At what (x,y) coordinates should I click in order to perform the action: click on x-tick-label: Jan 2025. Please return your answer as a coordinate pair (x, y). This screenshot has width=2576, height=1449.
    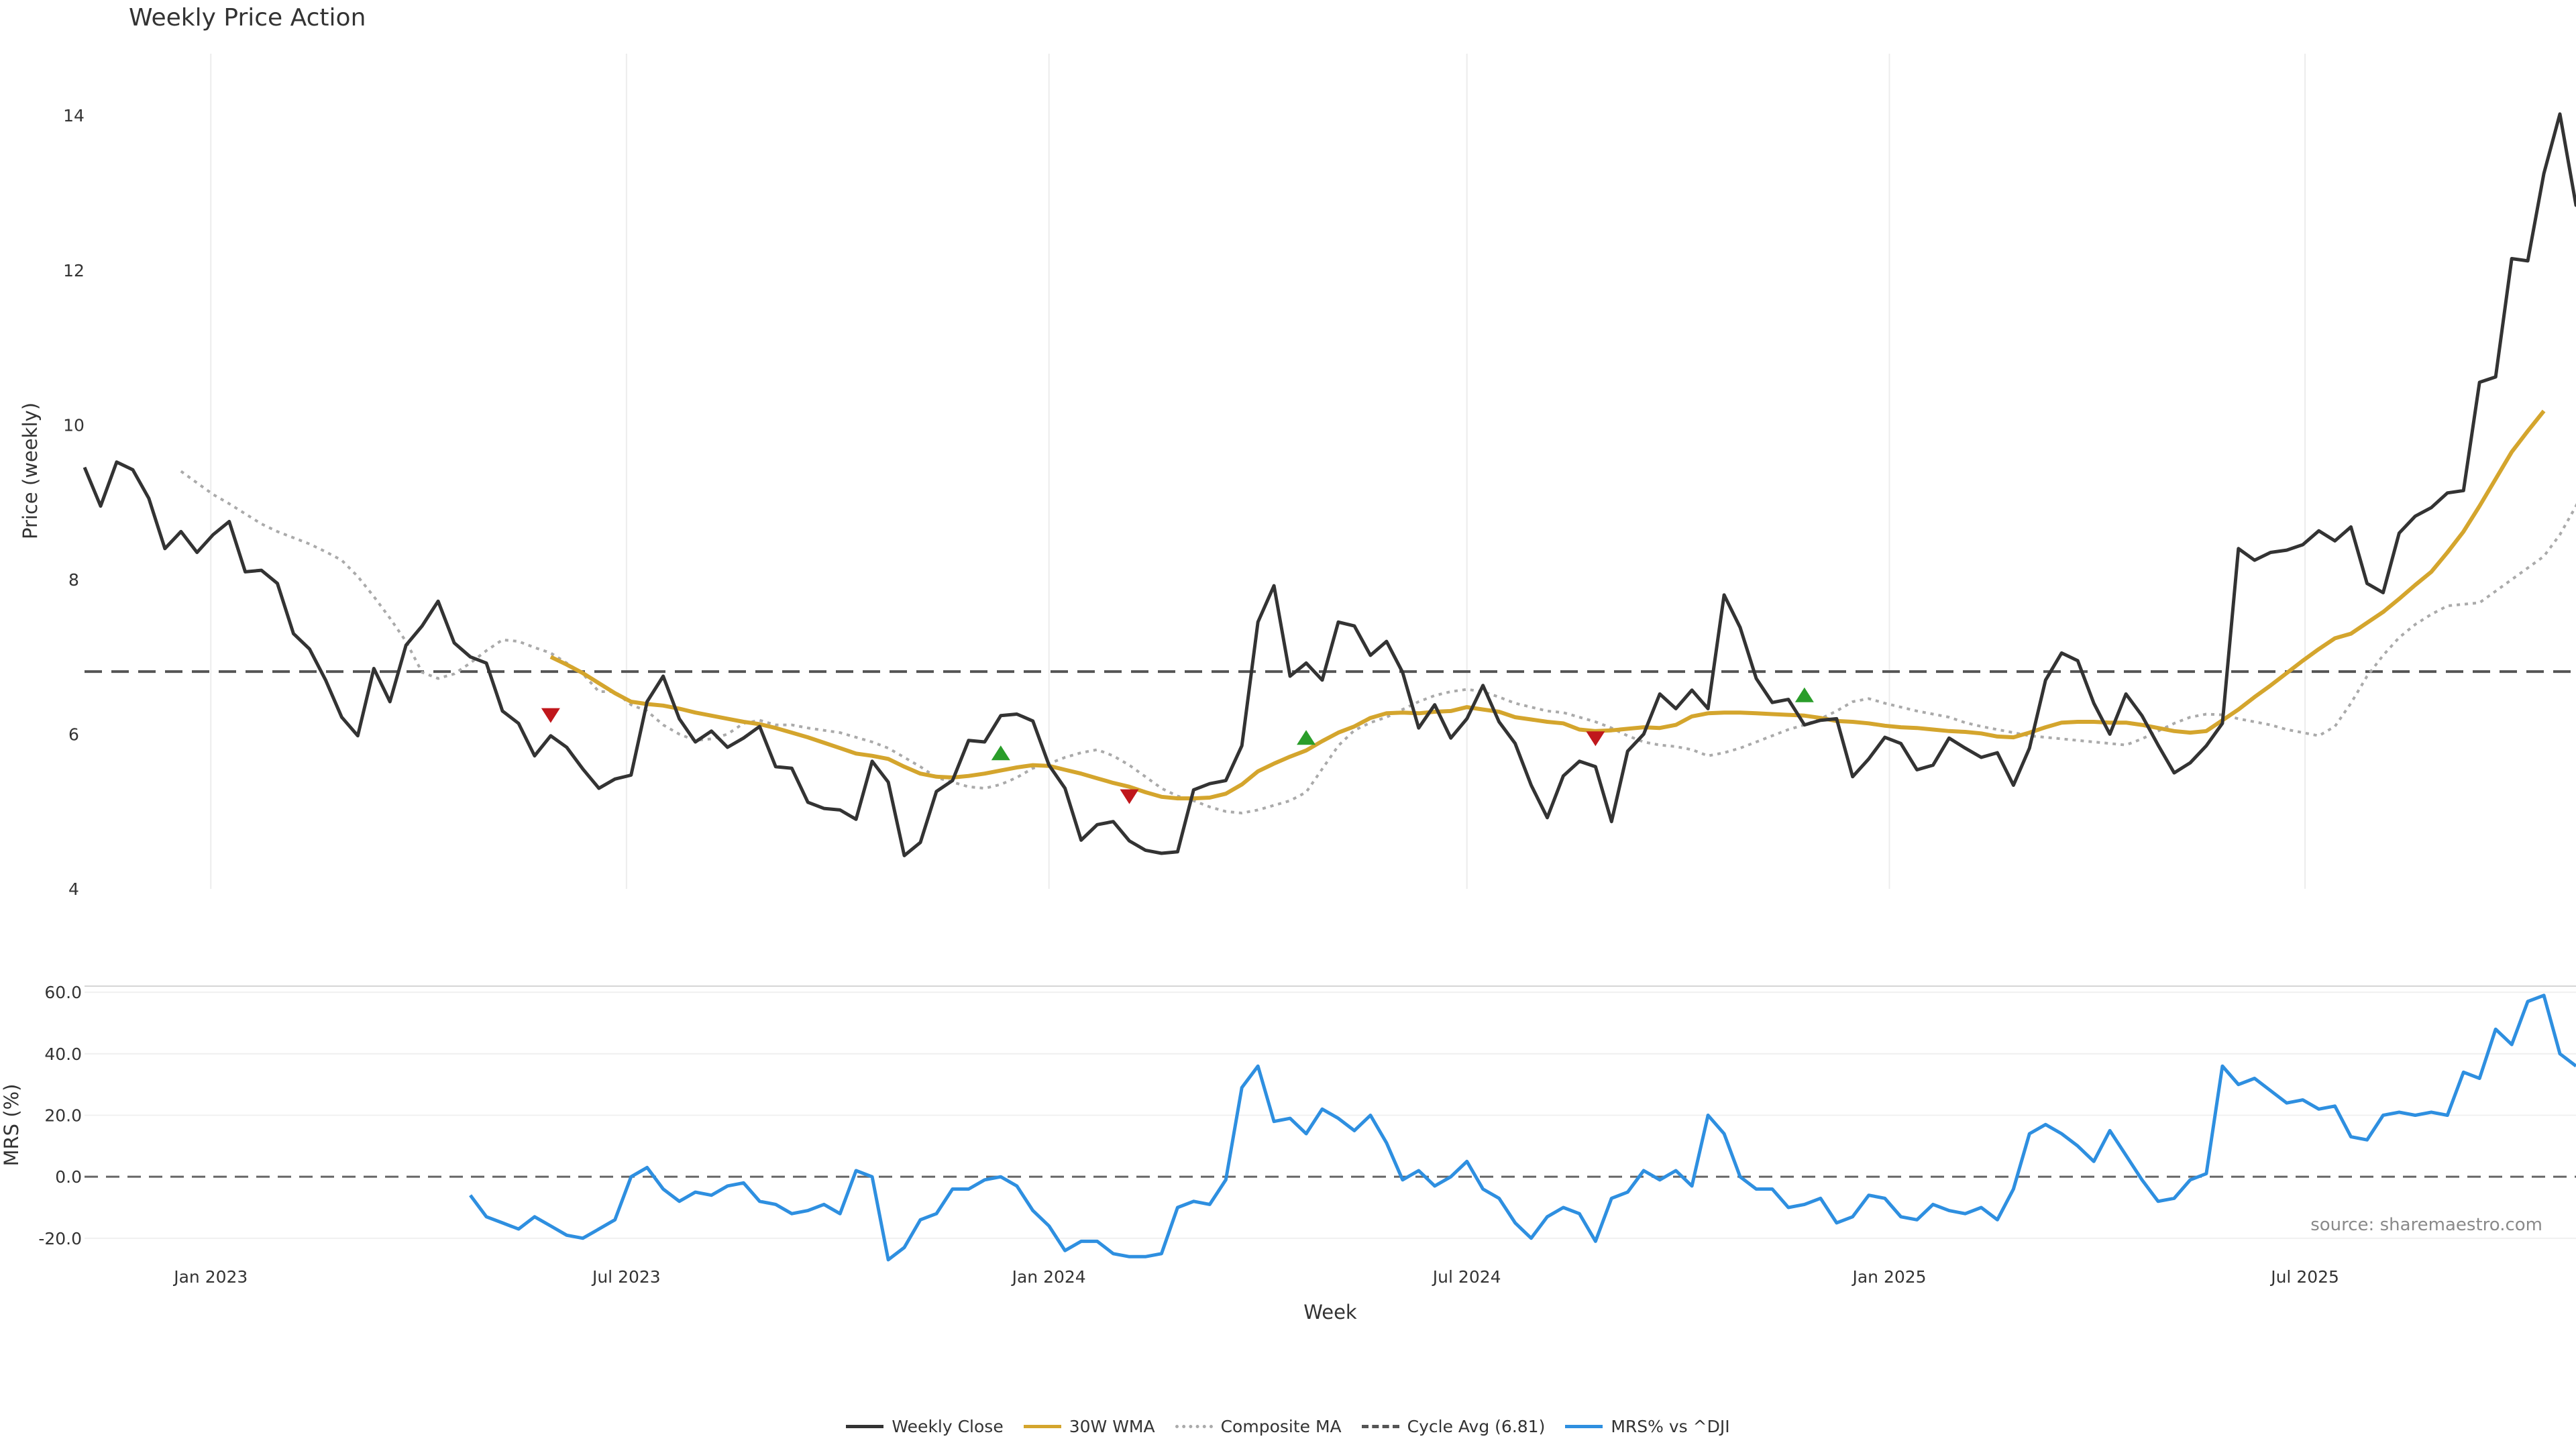
    Looking at the image, I should click on (1888, 1277).